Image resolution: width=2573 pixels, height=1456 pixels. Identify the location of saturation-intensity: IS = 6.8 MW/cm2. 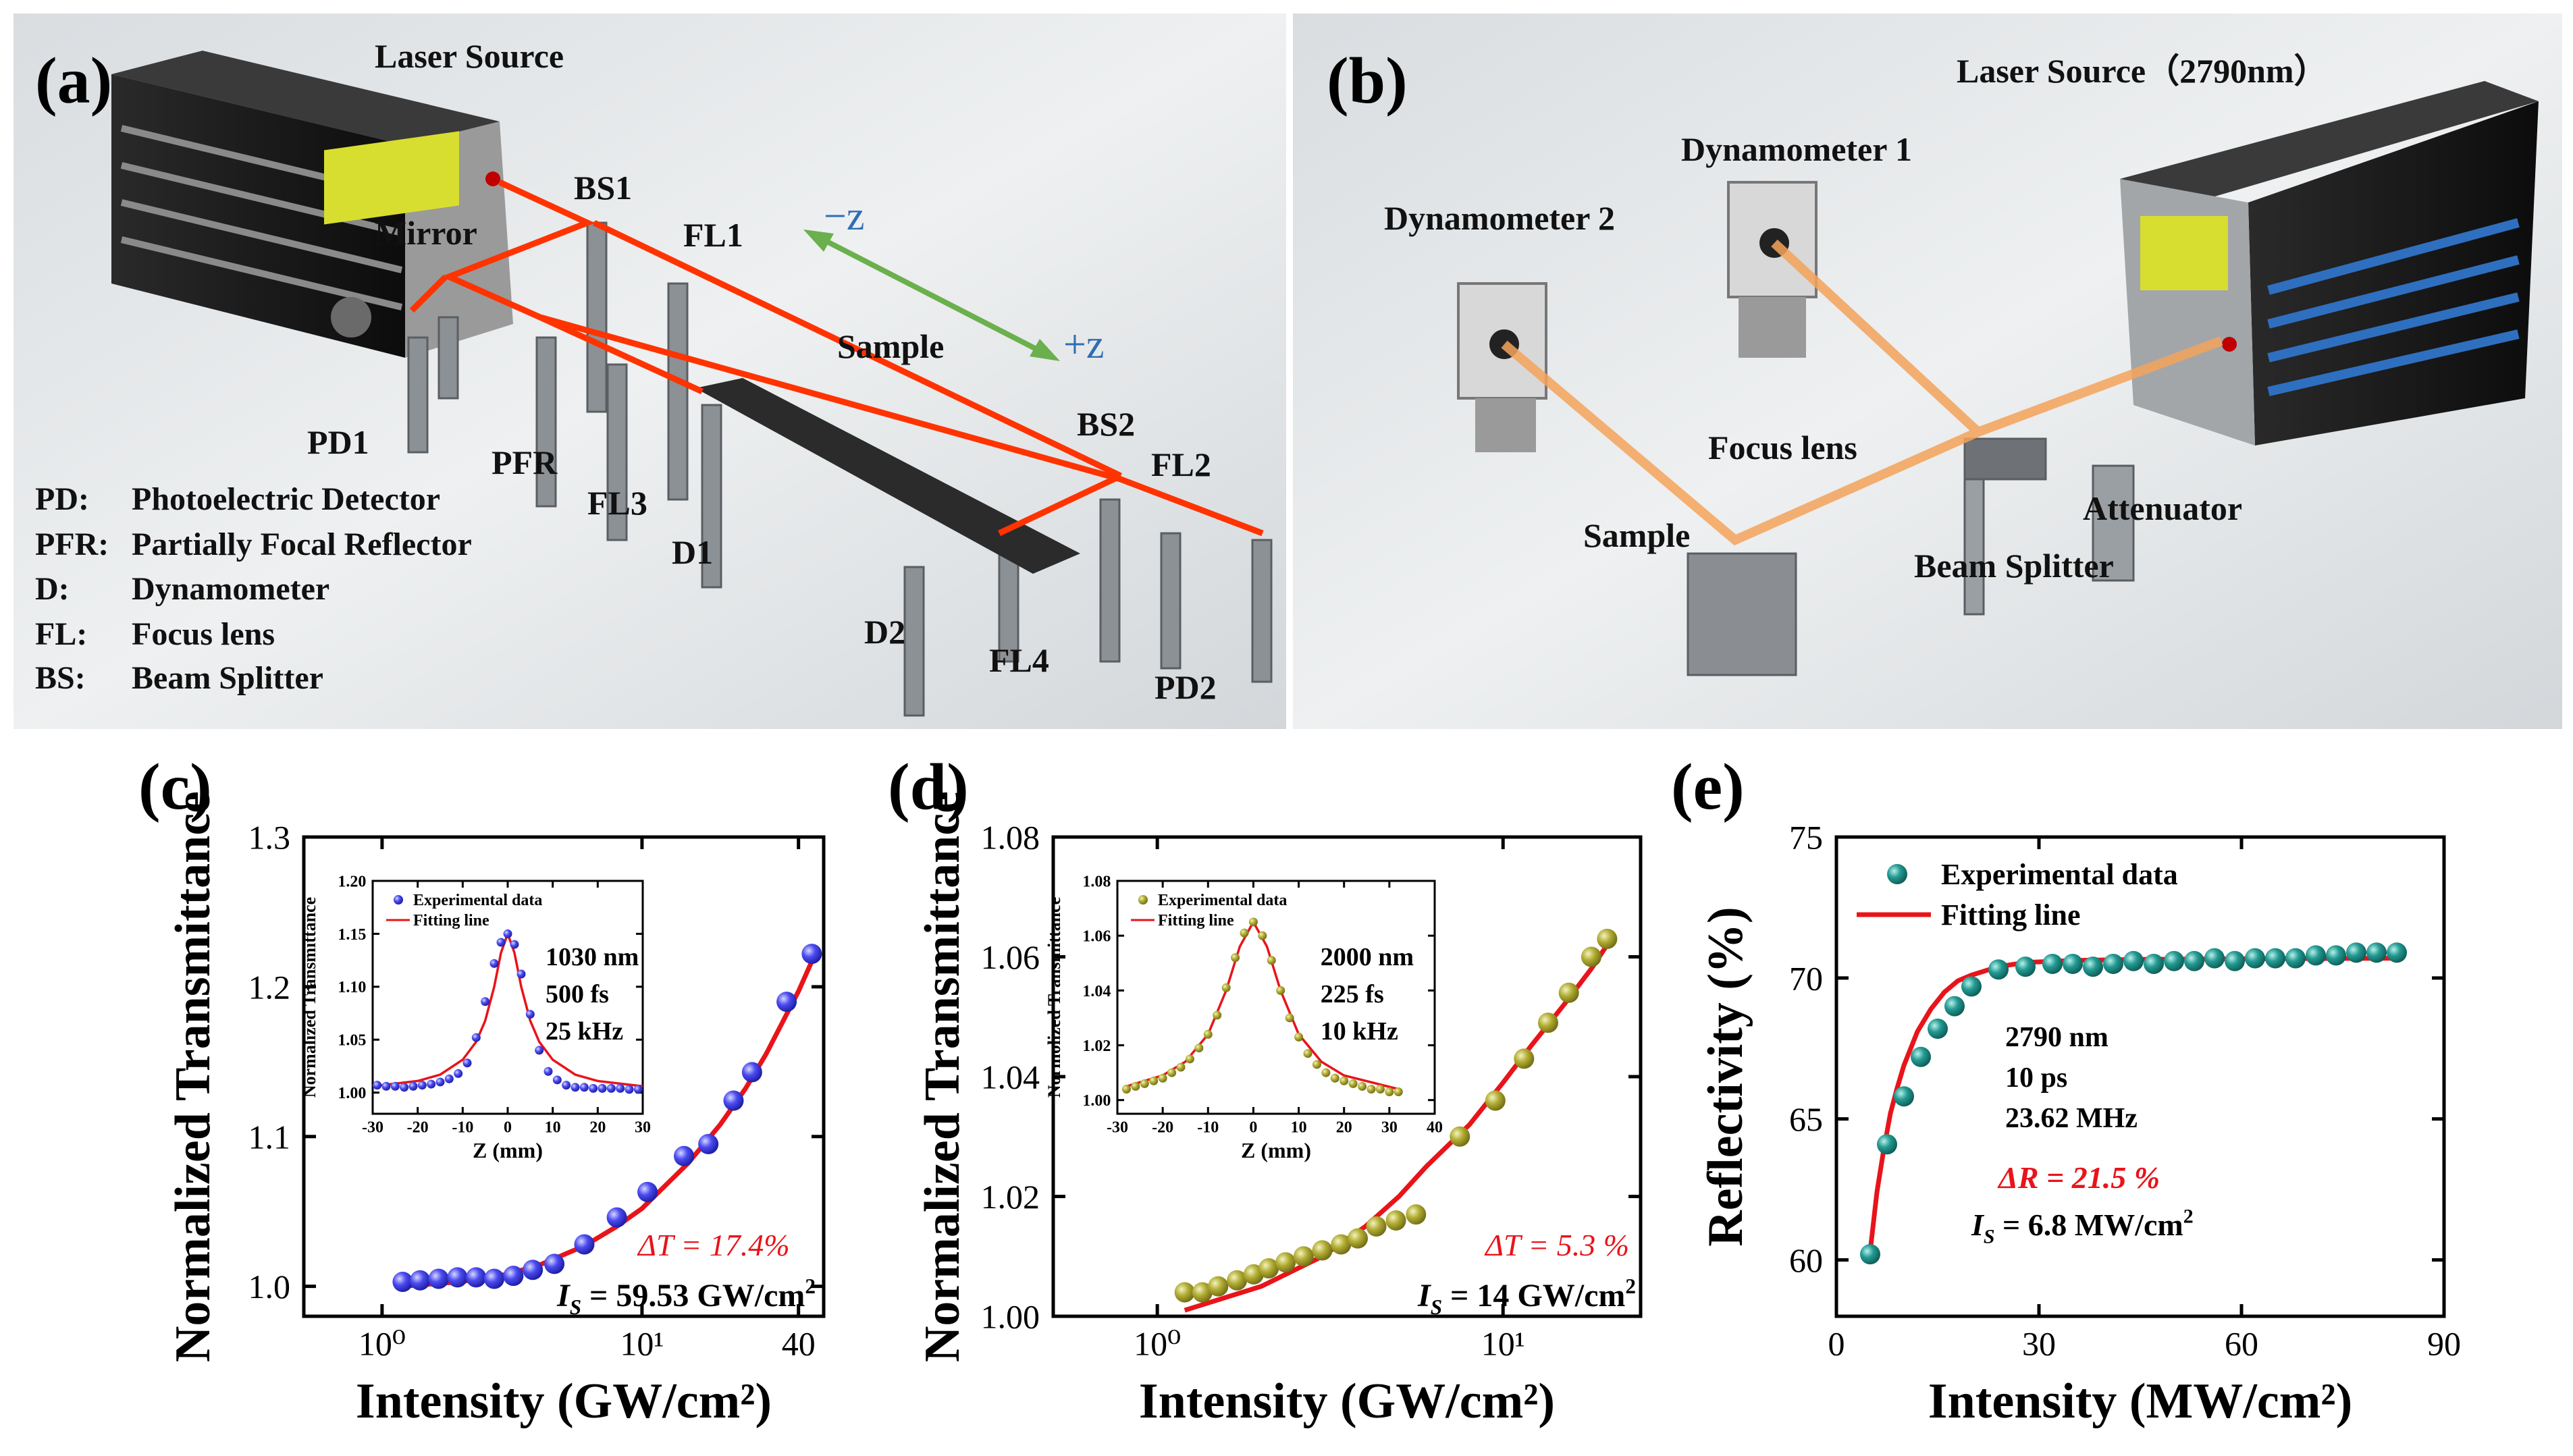
(2082, 1227).